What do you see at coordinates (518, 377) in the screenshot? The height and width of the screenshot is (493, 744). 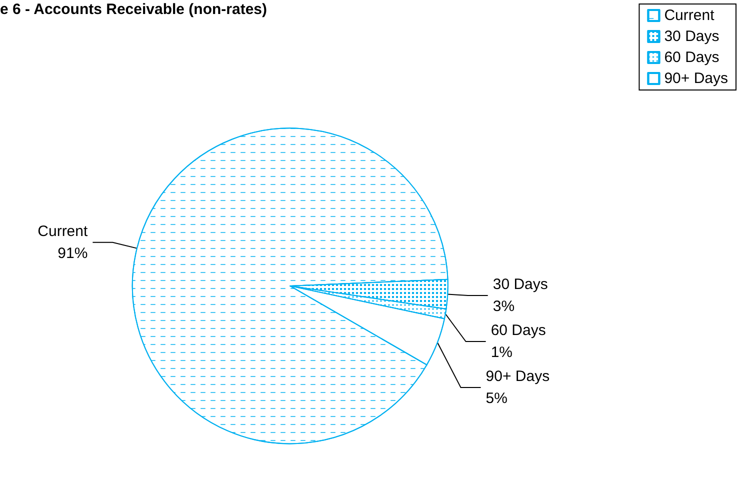 I see `slice-label: 90+ Days` at bounding box center [518, 377].